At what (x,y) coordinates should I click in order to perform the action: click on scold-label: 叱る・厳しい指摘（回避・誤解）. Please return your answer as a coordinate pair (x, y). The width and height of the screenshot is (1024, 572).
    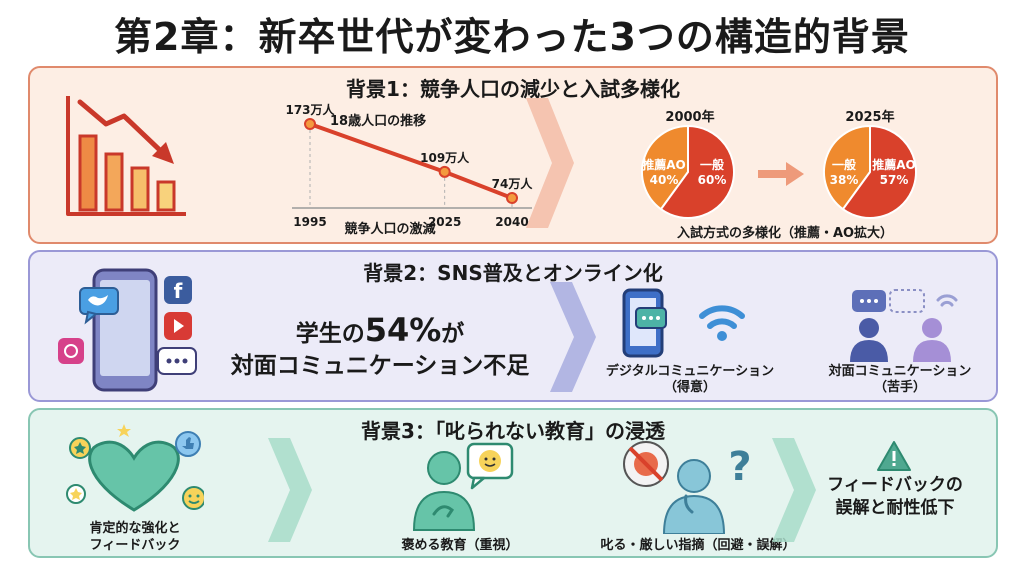
    Looking at the image, I should click on (698, 545).